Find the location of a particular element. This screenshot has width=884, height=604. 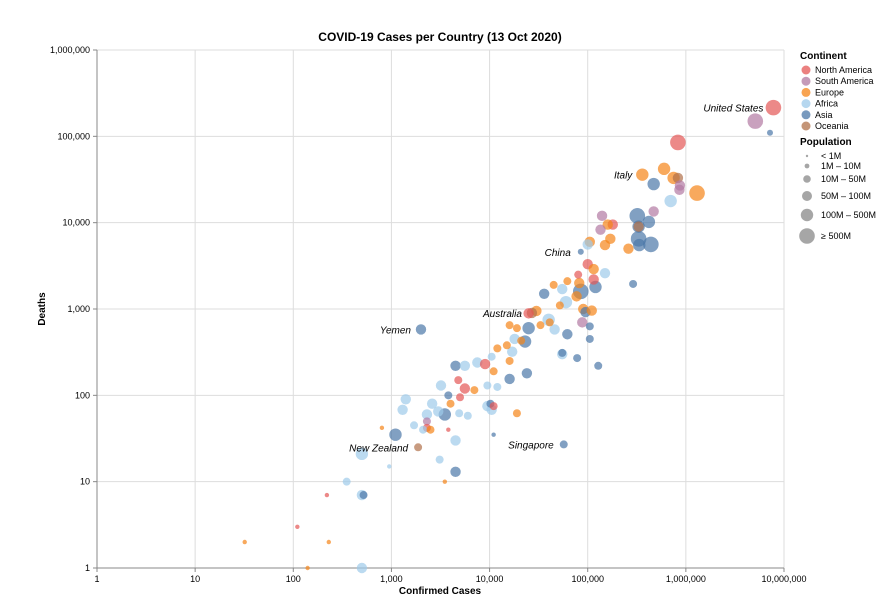

size-legend-label: ≥ 500M is located at coordinates (836, 236).